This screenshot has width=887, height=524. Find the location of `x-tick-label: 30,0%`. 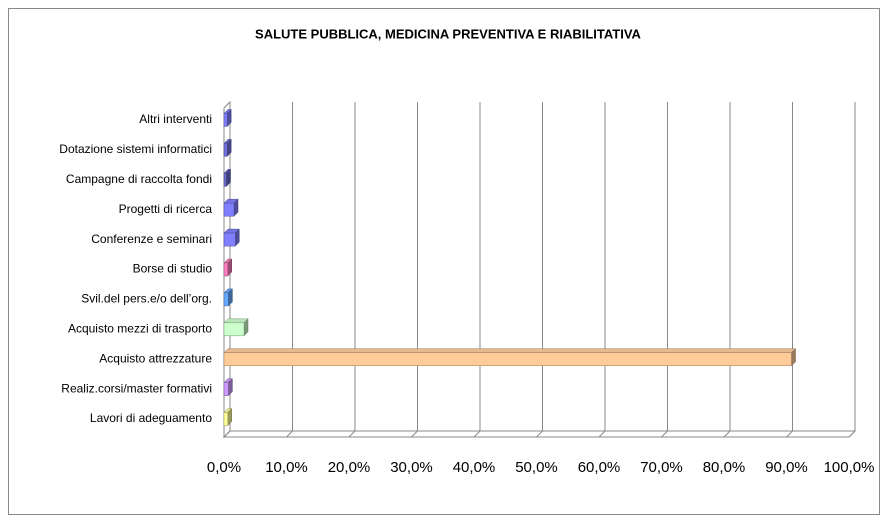

x-tick-label: 30,0% is located at coordinates (411, 467).